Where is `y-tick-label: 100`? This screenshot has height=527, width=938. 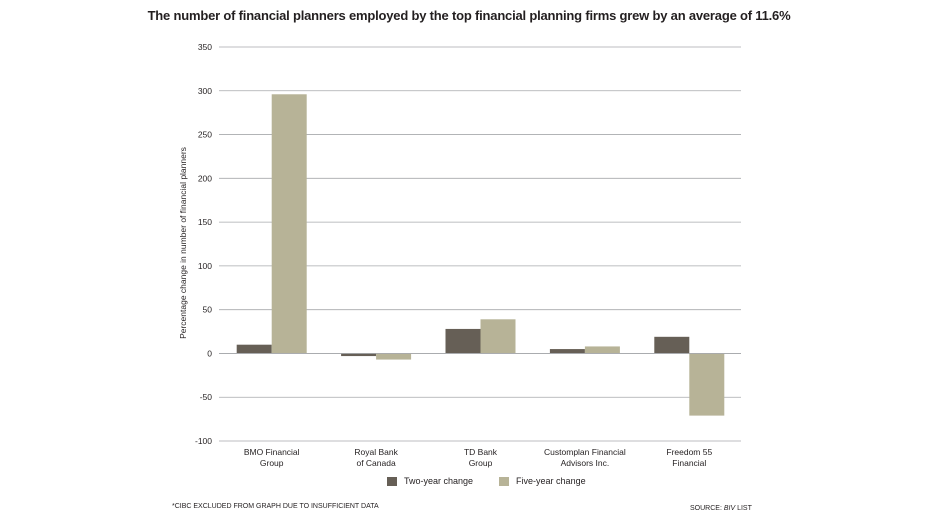 y-tick-label: 100 is located at coordinates (205, 266).